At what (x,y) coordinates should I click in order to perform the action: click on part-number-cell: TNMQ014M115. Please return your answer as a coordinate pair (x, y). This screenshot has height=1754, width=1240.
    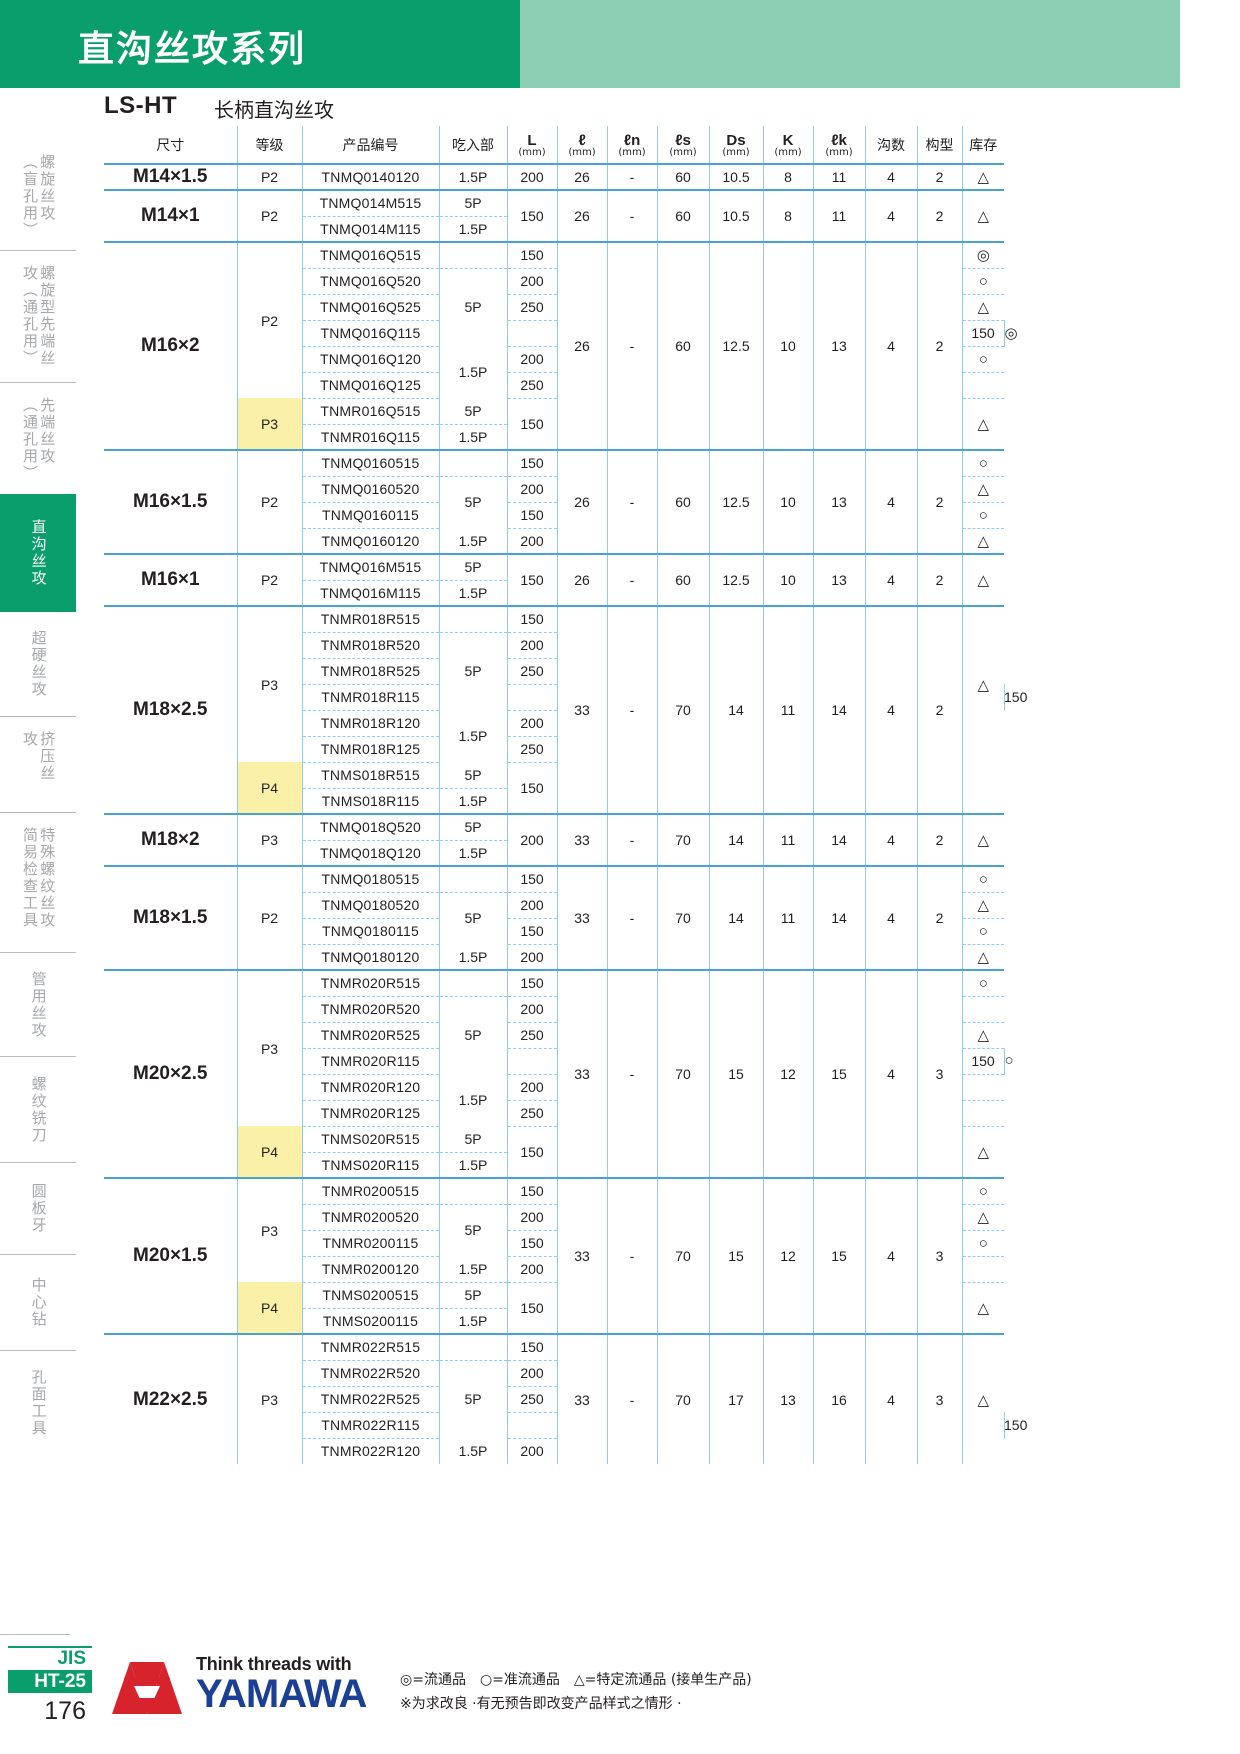
    Looking at the image, I should click on (371, 229).